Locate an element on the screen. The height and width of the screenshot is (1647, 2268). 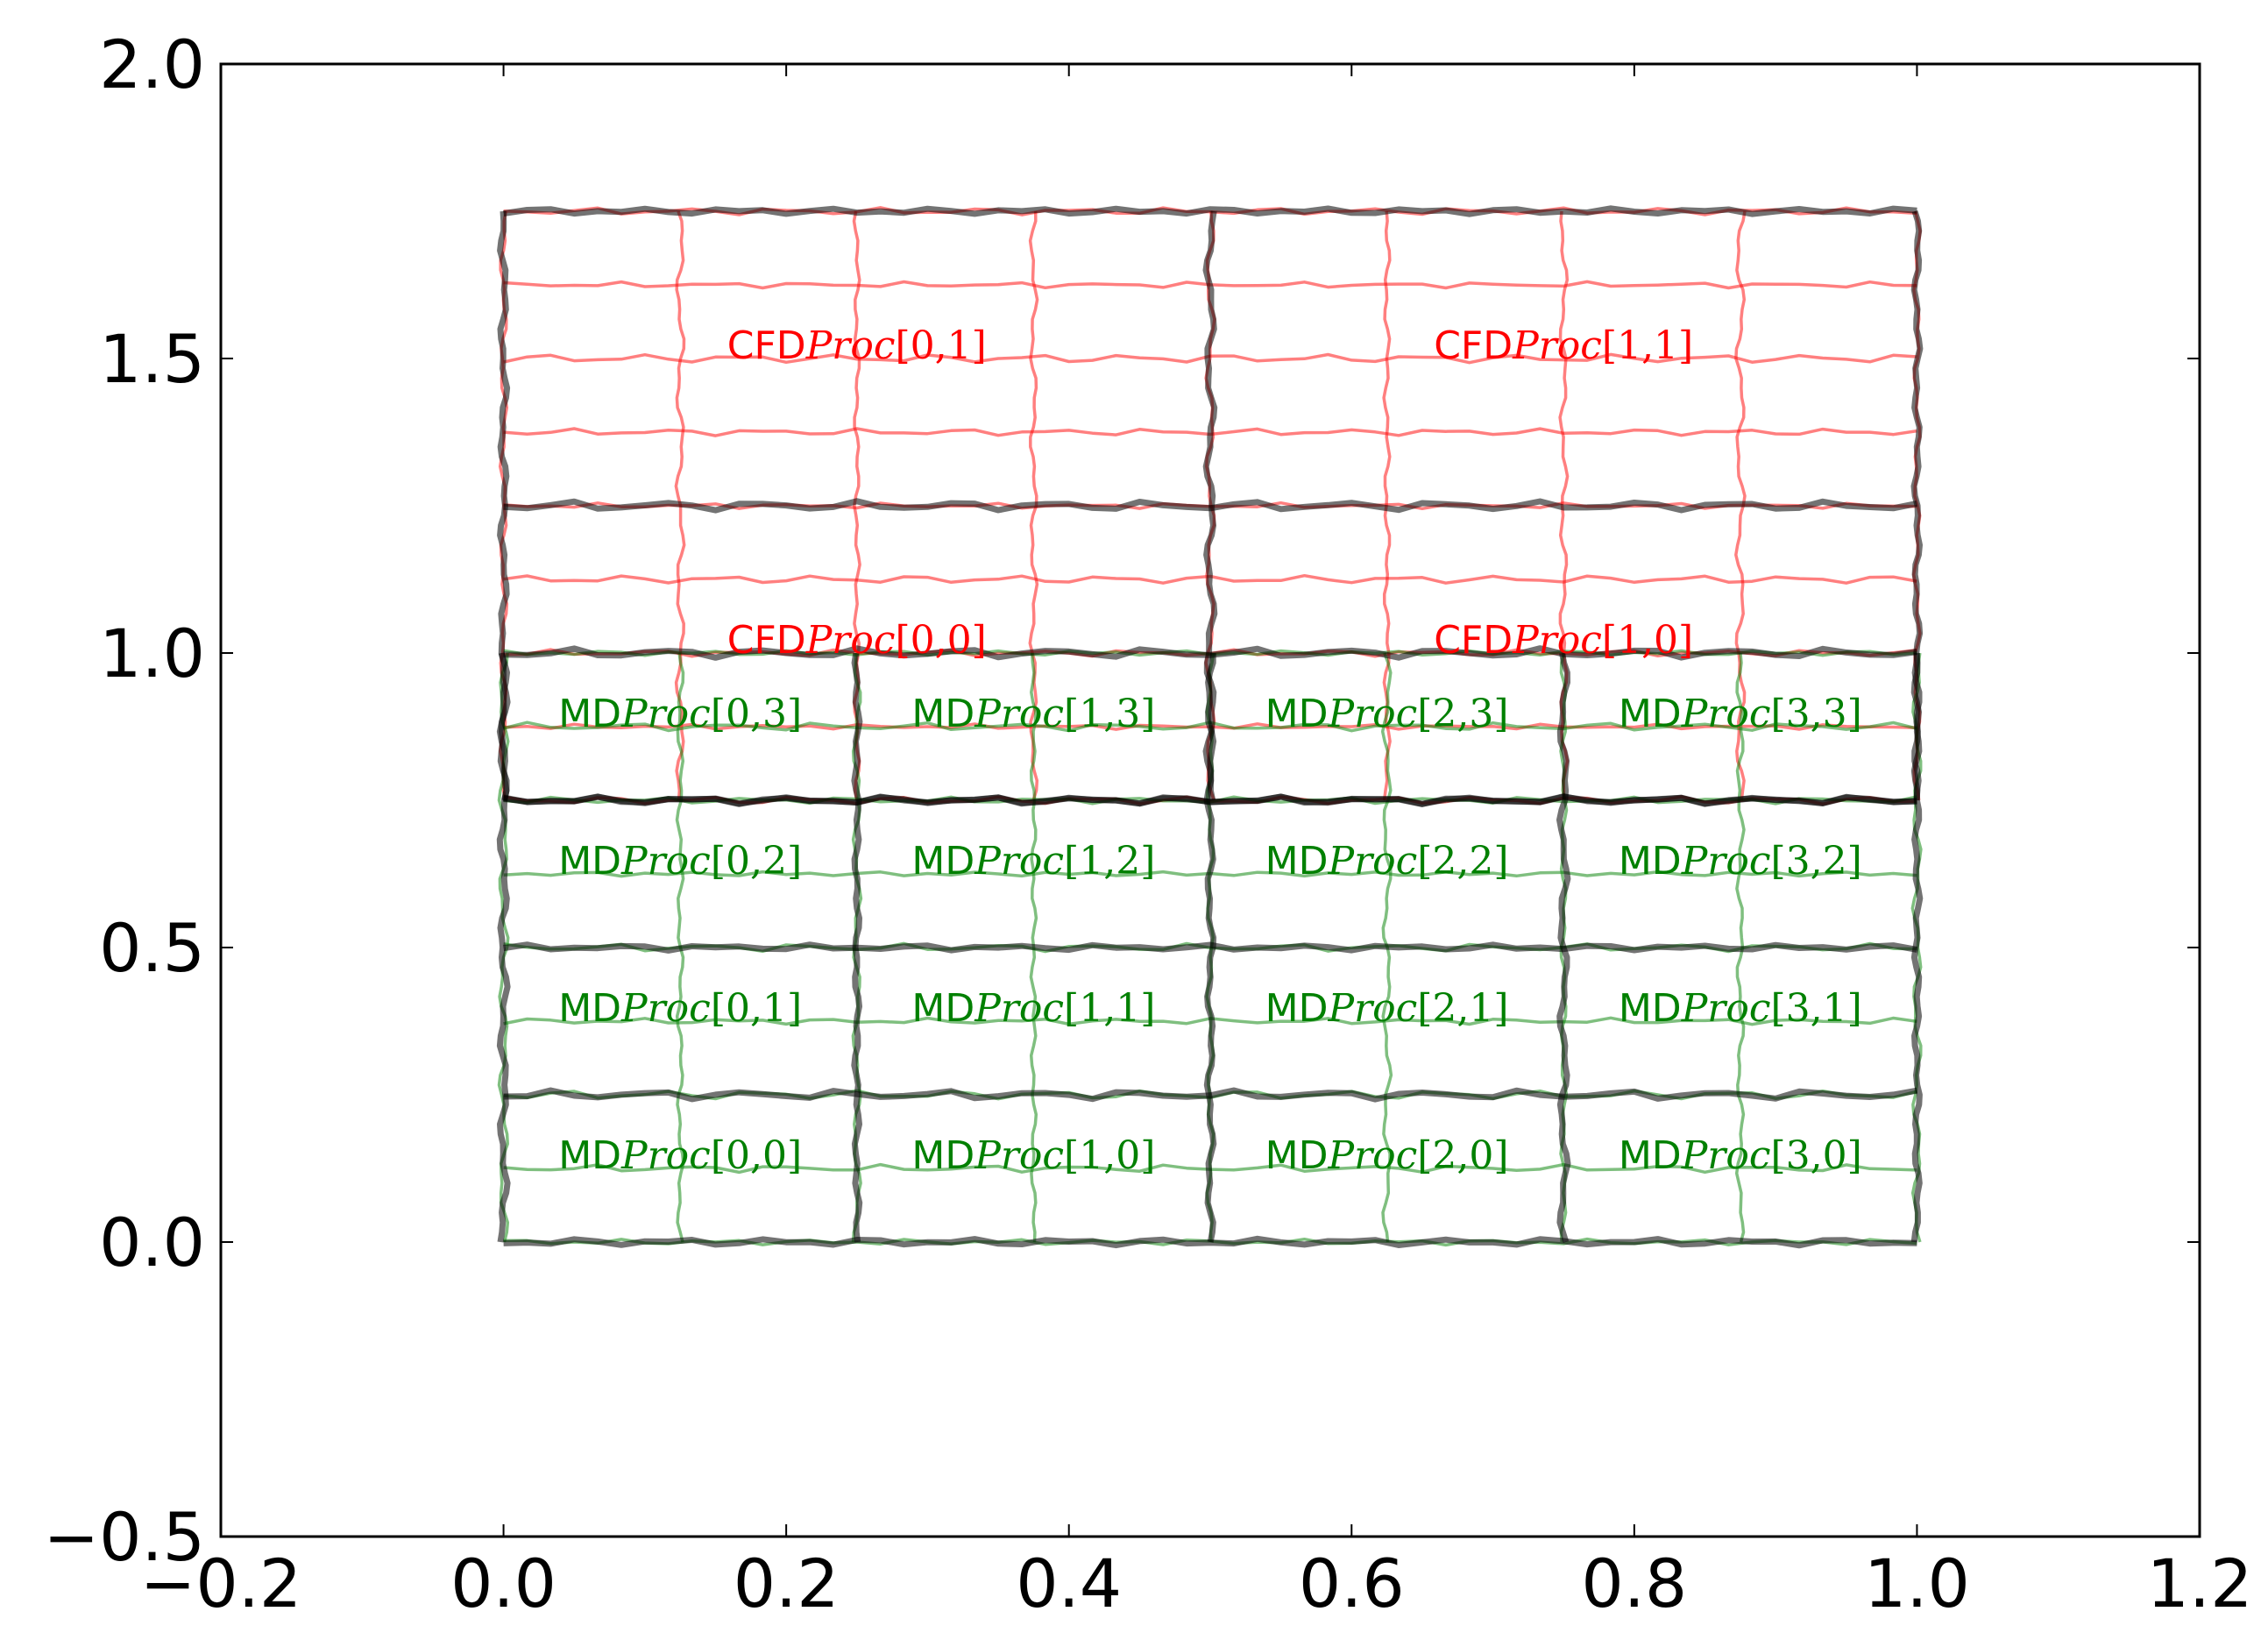
y-tick-label: 1.0 is located at coordinates (152, 653).